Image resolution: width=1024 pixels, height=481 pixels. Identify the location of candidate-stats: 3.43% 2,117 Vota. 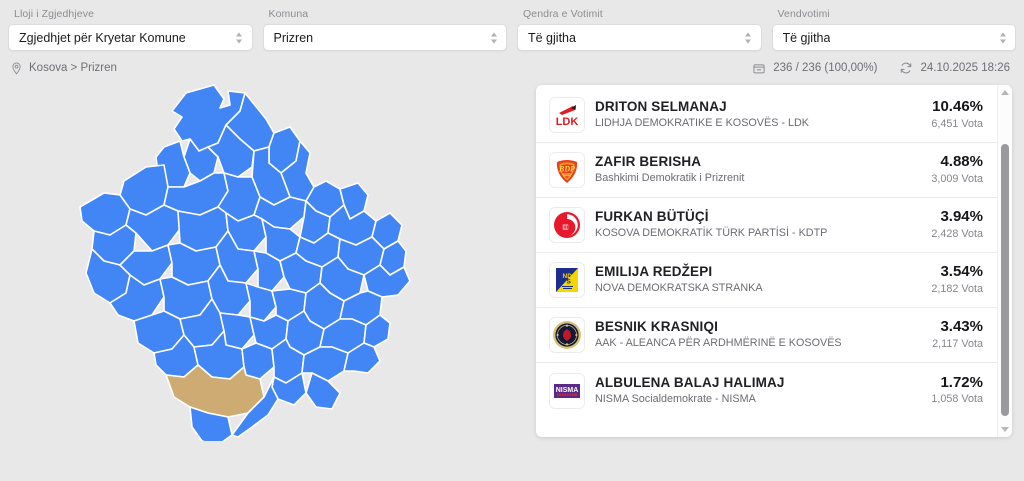
(952, 334).